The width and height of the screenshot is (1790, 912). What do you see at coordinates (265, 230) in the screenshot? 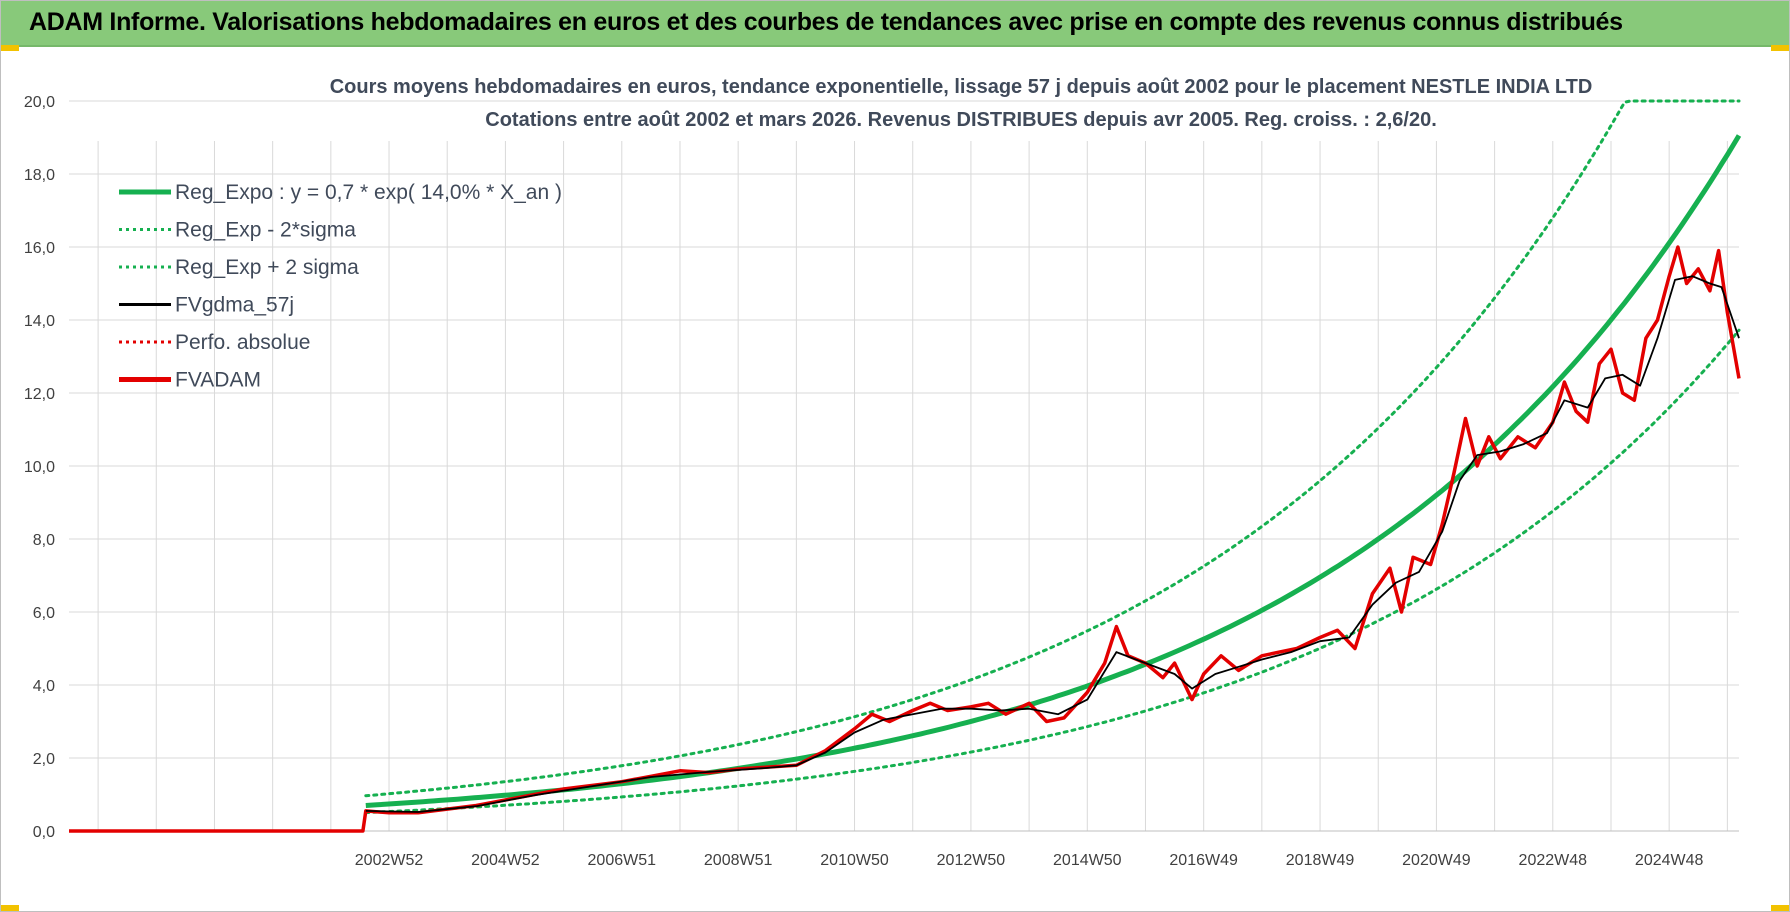
I see `legend-label: Reg_Exp - 2*sigma` at bounding box center [265, 230].